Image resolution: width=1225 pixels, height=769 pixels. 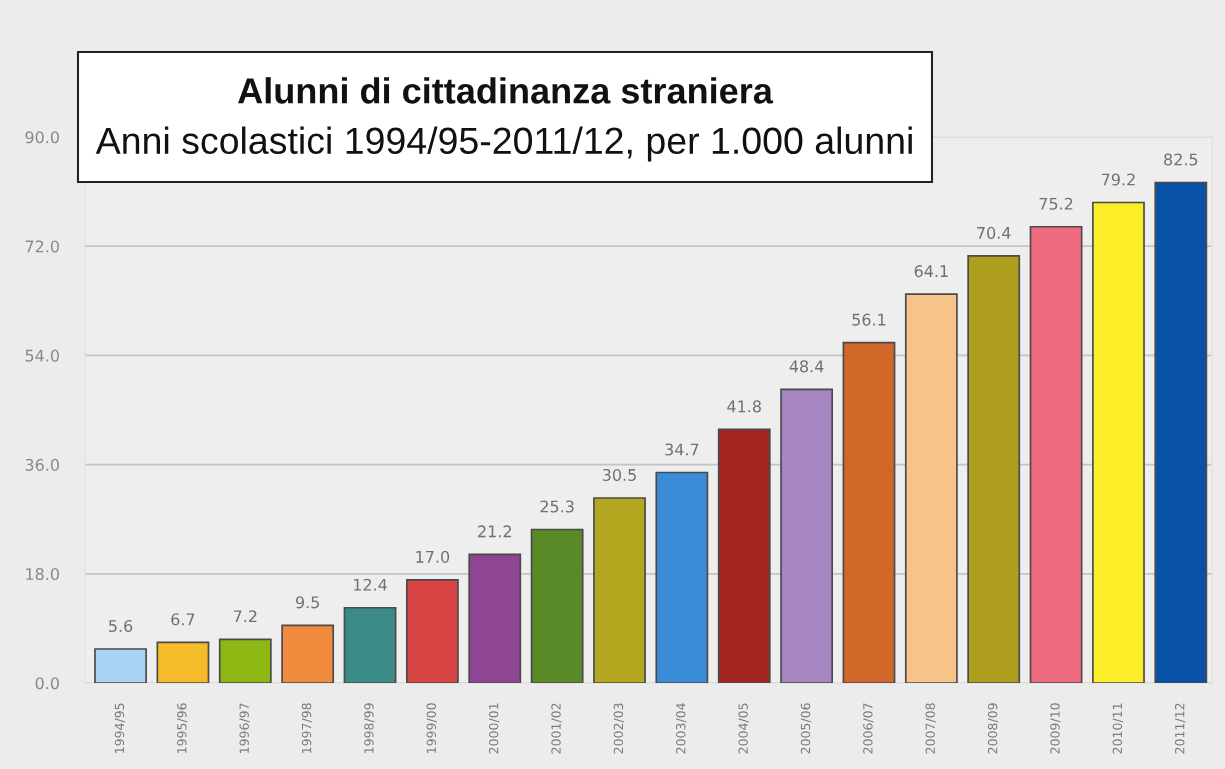 I want to click on data-label: 17.0, so click(x=433, y=556).